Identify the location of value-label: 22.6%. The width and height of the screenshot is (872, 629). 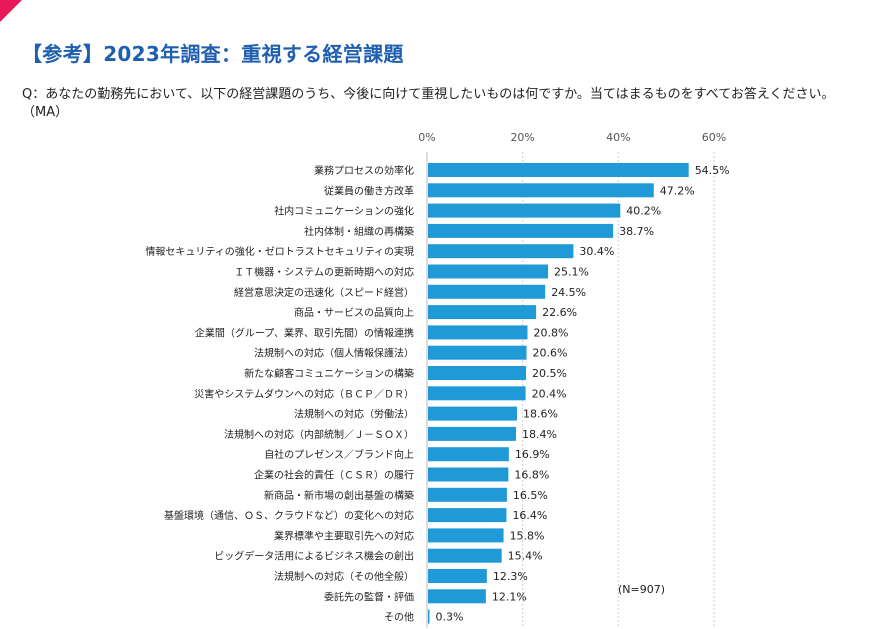
(559, 312).